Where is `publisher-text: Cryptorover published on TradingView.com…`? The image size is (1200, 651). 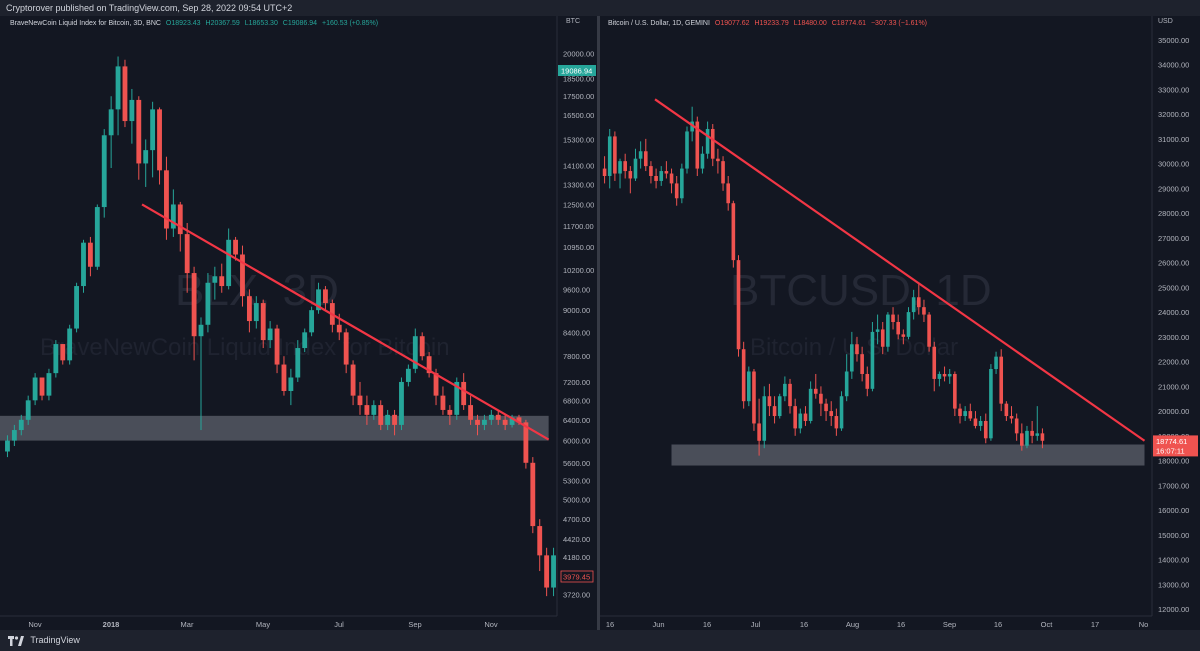
publisher-text: Cryptorover published on TradingView.com… is located at coordinates (149, 8).